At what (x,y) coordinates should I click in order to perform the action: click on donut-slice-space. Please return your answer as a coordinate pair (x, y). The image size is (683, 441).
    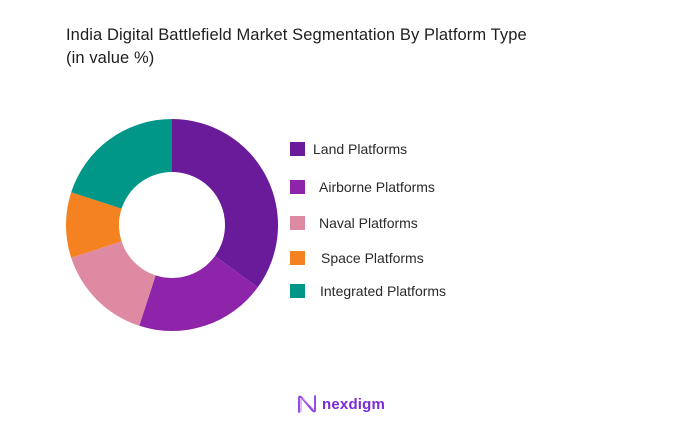
    Looking at the image, I should click on (94, 225).